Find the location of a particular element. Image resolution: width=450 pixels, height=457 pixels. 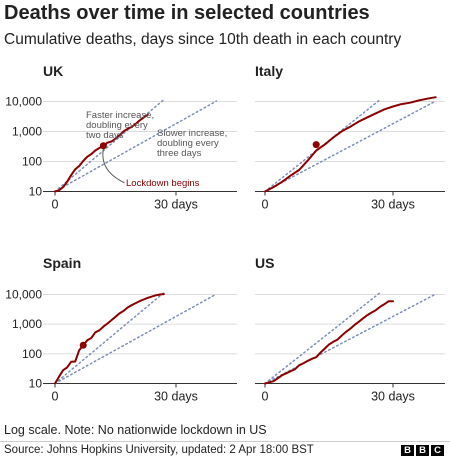

annotation-faster: two days is located at coordinates (105, 135).